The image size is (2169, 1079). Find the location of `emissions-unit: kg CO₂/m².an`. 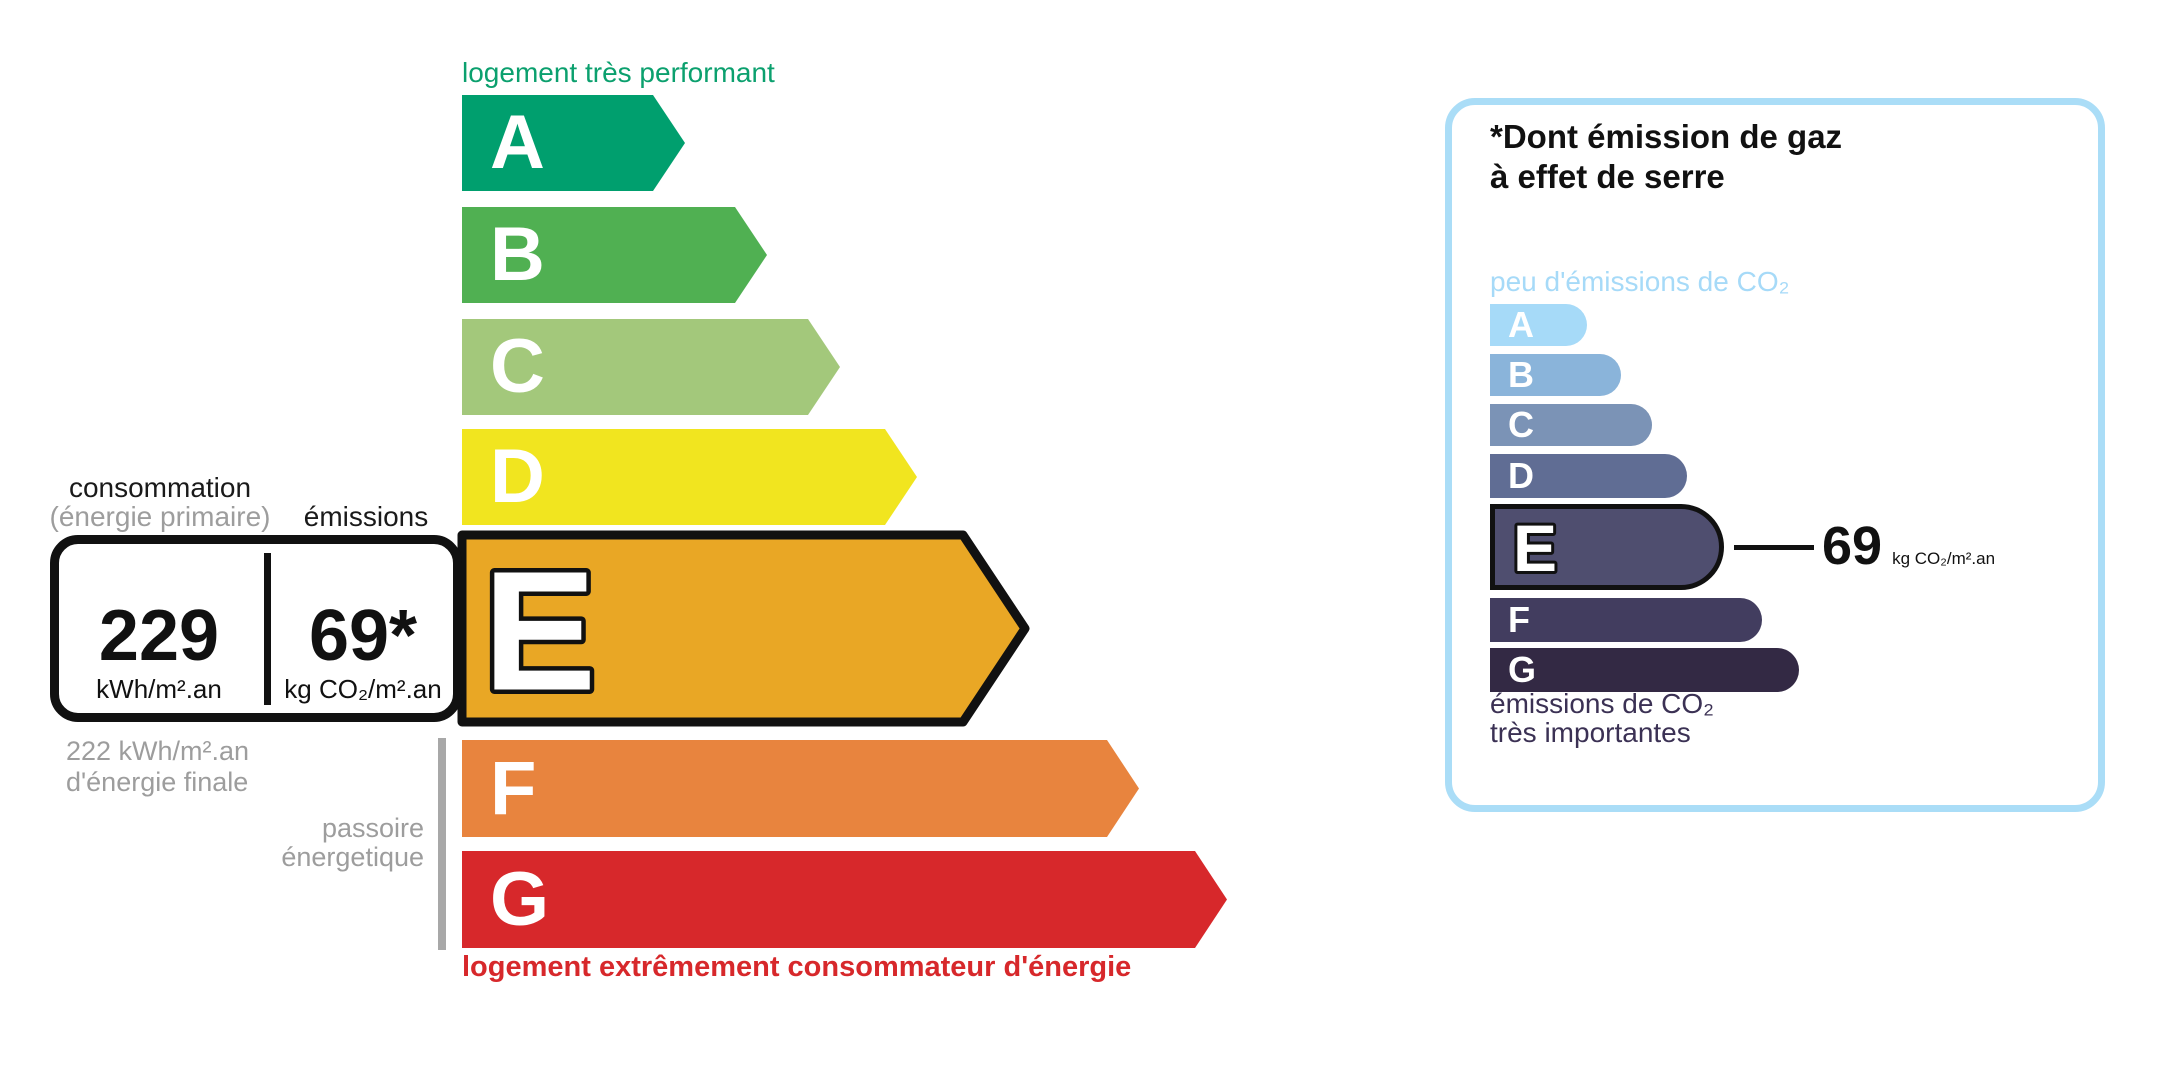

emissions-unit: kg CO₂/m².an is located at coordinates (363, 689).